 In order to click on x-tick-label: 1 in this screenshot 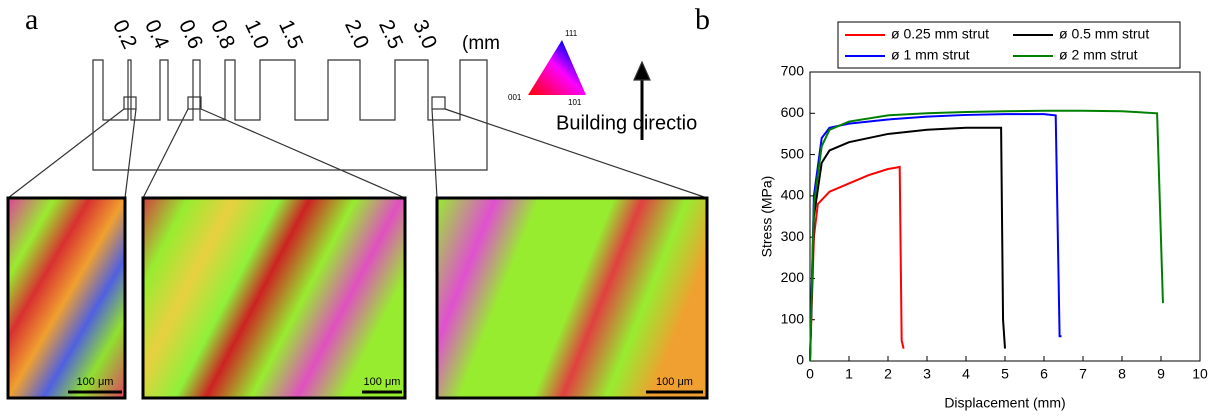, I will do `click(849, 374)`.